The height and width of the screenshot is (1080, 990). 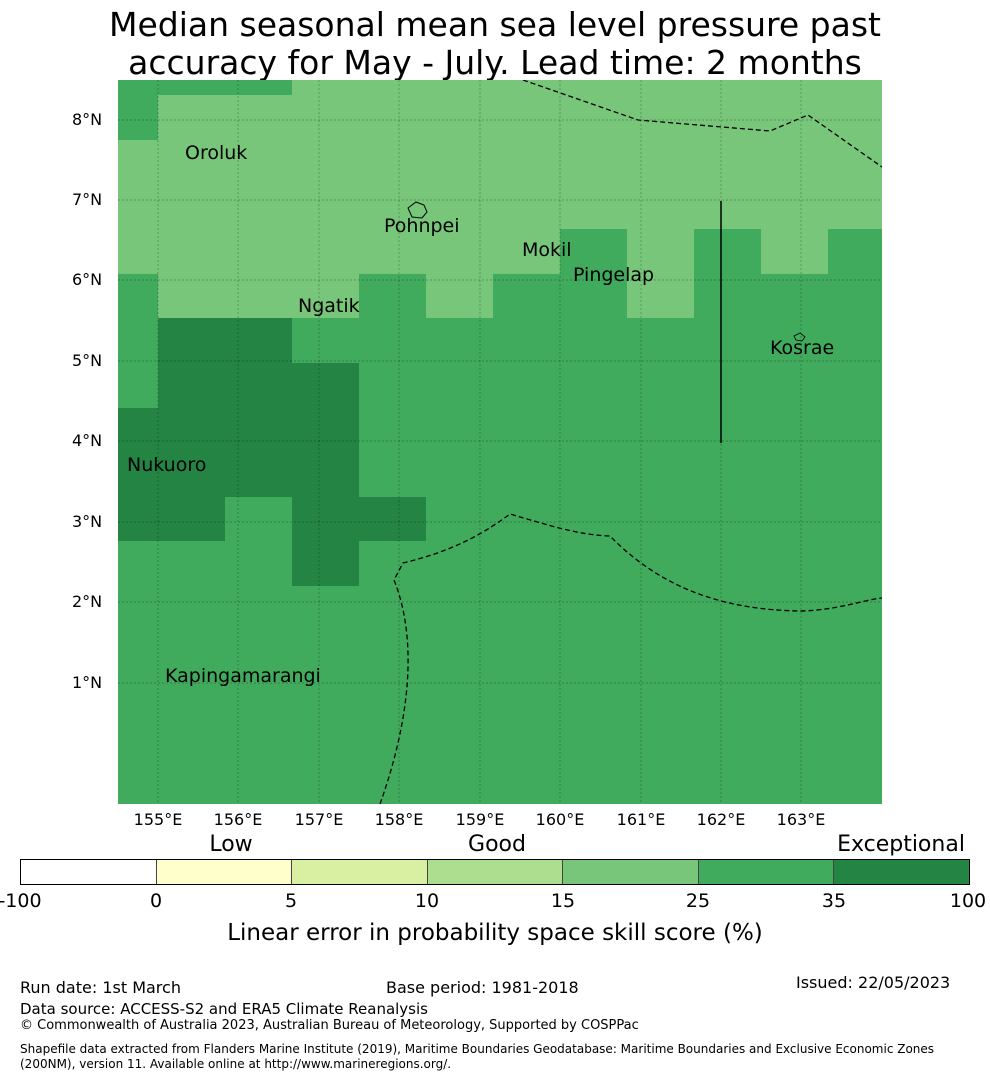 I want to click on lon-label: 159°E, so click(x=480, y=819).